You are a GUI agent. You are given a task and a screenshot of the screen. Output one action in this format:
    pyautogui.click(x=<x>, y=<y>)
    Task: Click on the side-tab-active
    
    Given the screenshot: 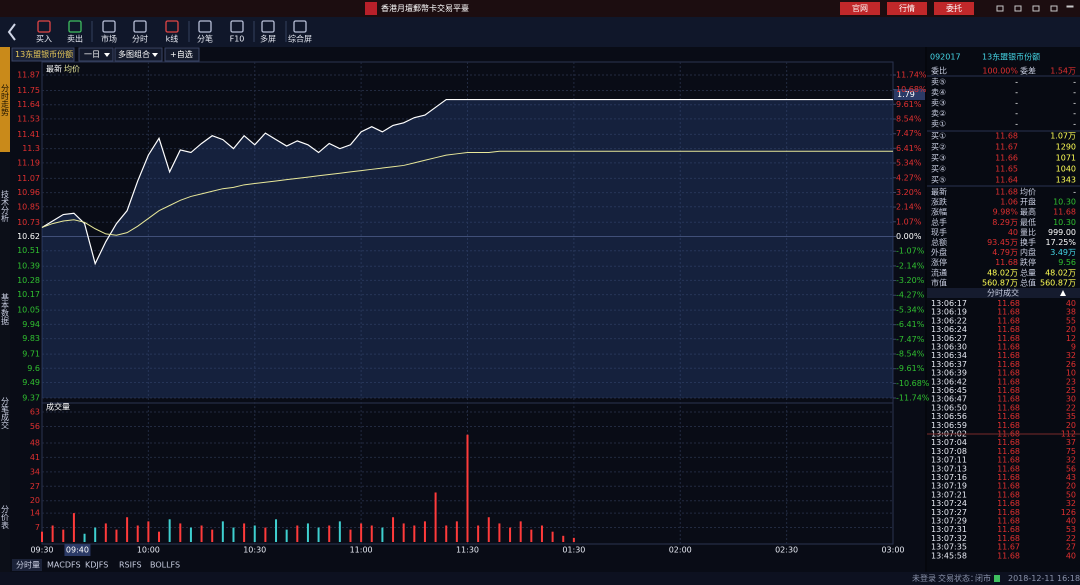 What is the action you would take?
    pyautogui.click(x=5, y=99)
    